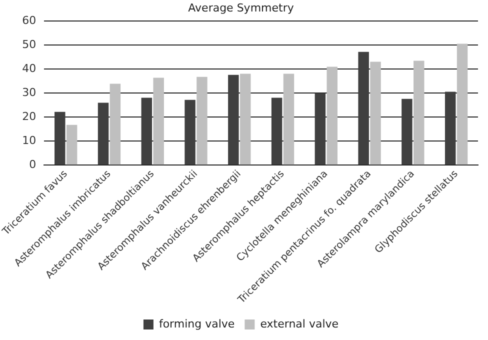 Image resolution: width=488 pixels, height=340 pixels. I want to click on legend-label: external valve, so click(299, 323).